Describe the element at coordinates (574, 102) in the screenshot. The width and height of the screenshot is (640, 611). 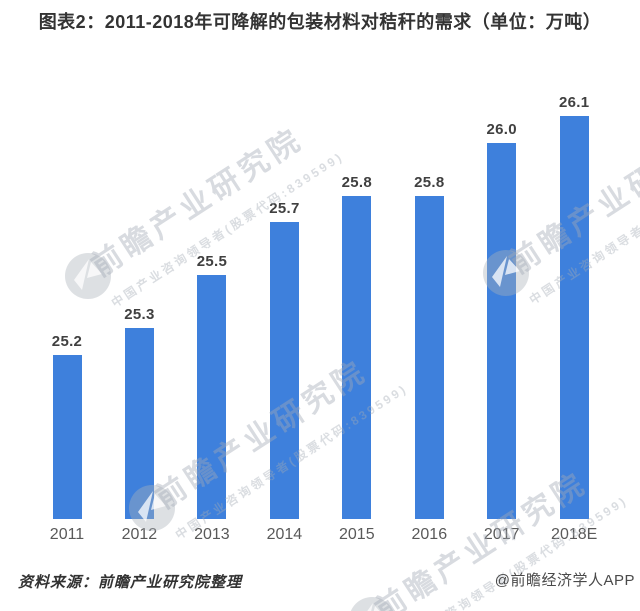
I see `value-label-2018E: 26.1` at that location.